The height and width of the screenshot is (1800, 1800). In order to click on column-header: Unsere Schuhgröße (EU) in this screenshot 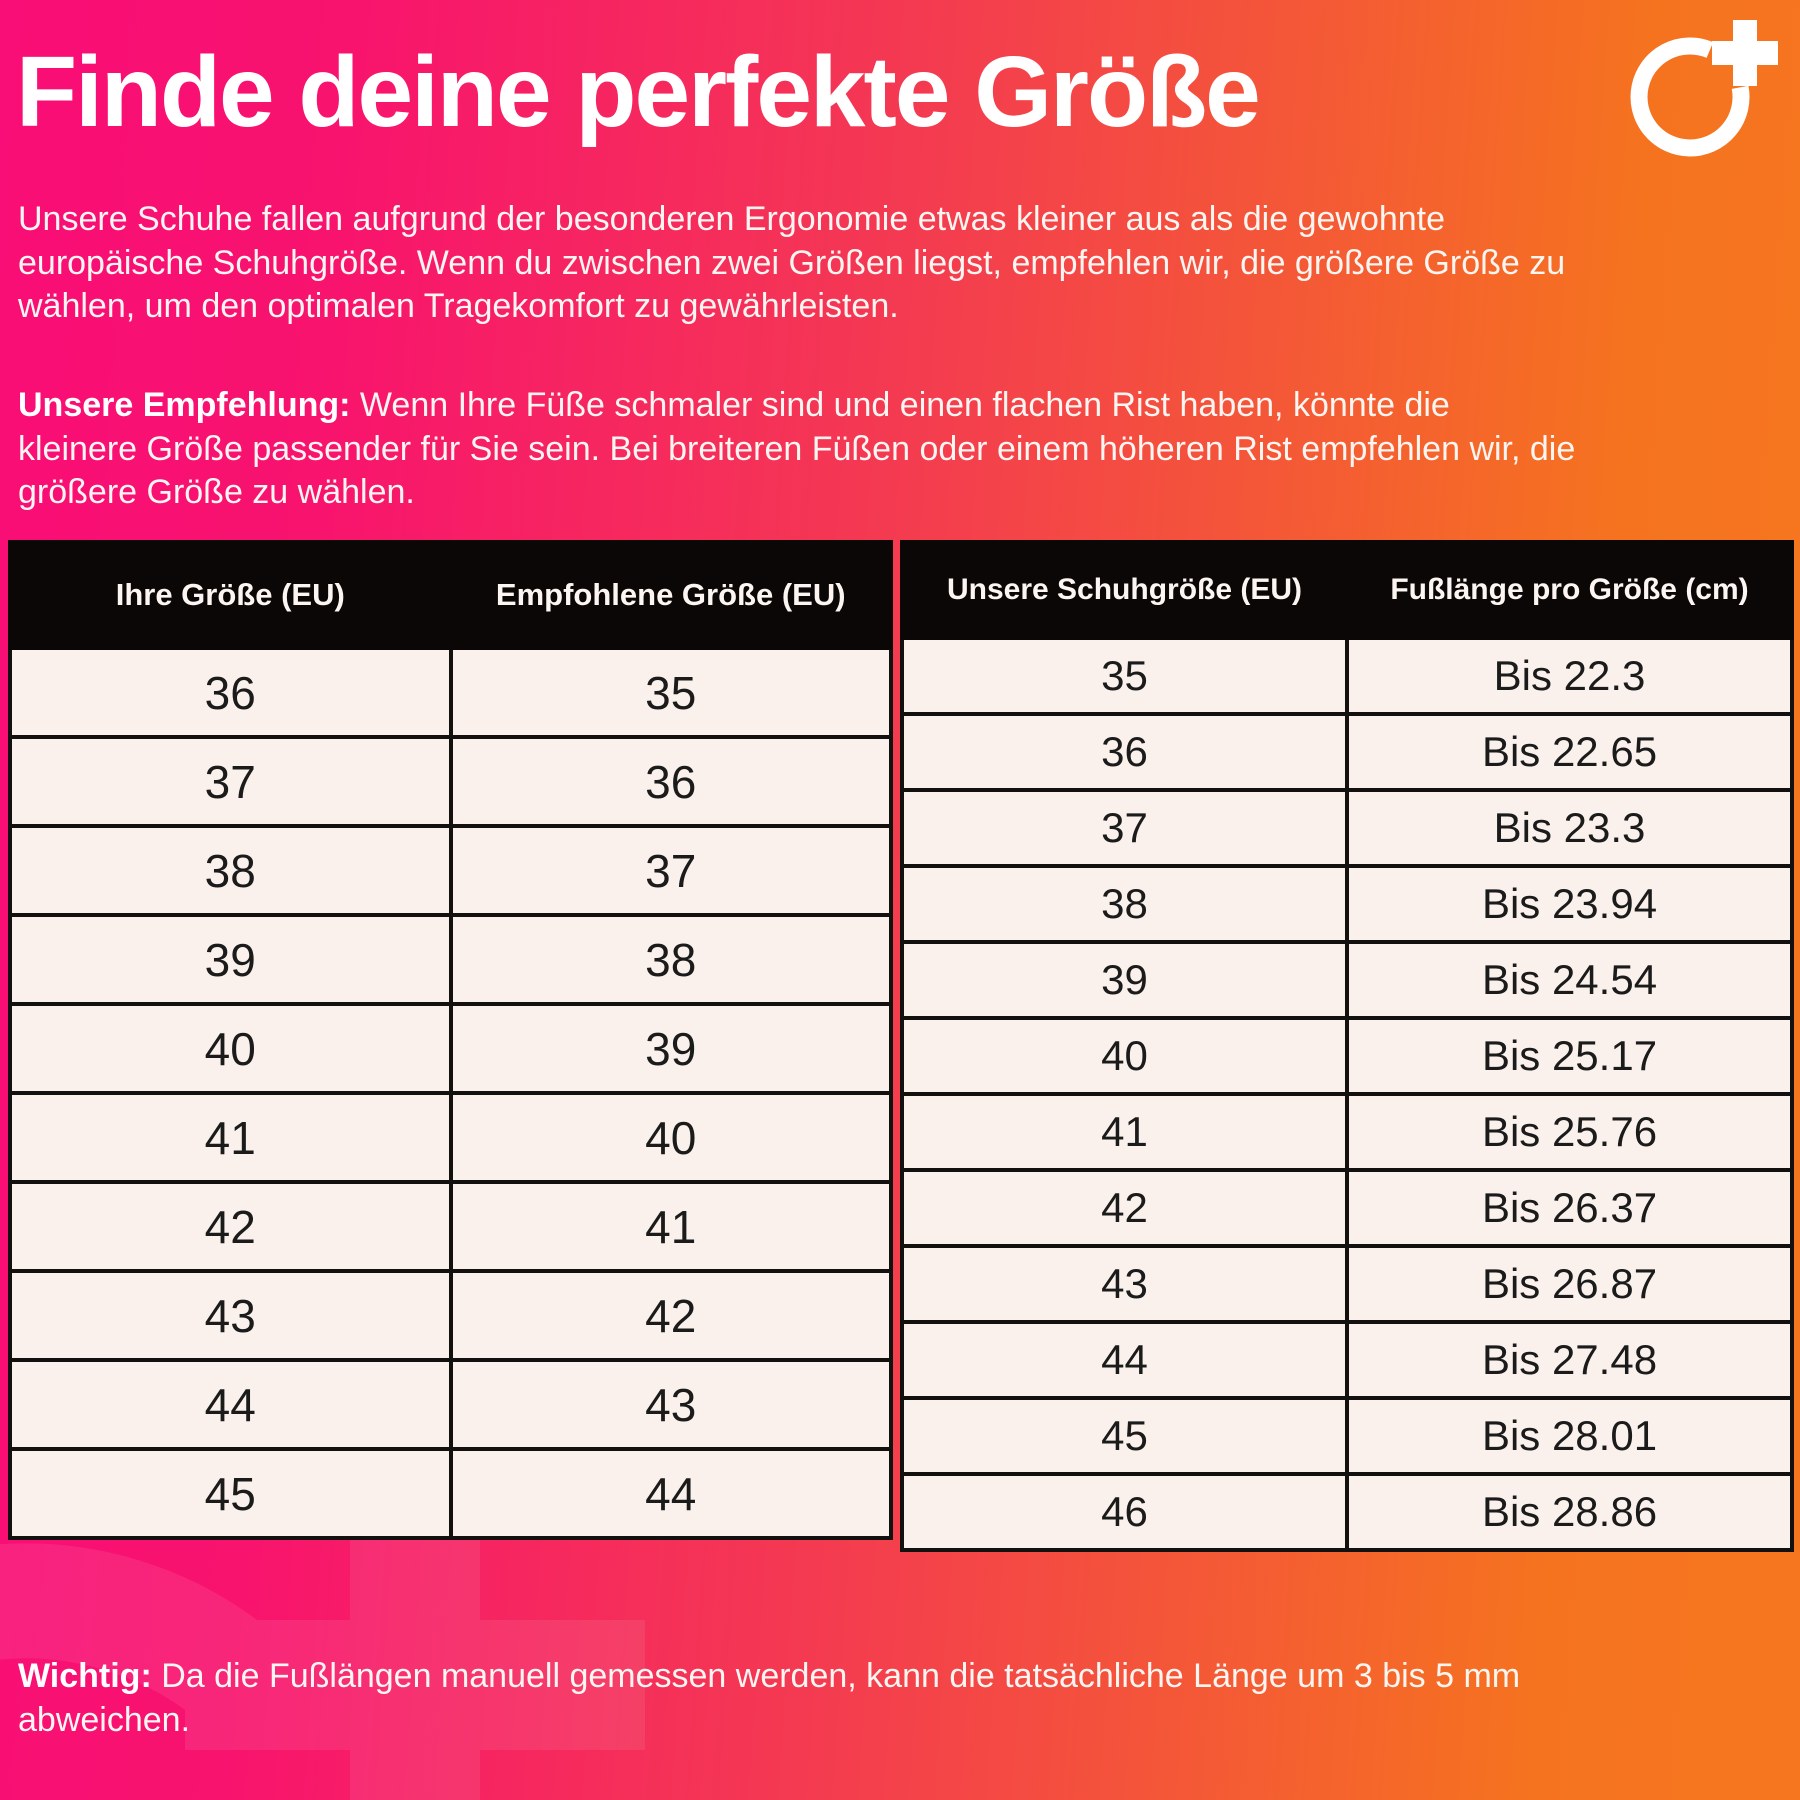, I will do `click(1124, 590)`.